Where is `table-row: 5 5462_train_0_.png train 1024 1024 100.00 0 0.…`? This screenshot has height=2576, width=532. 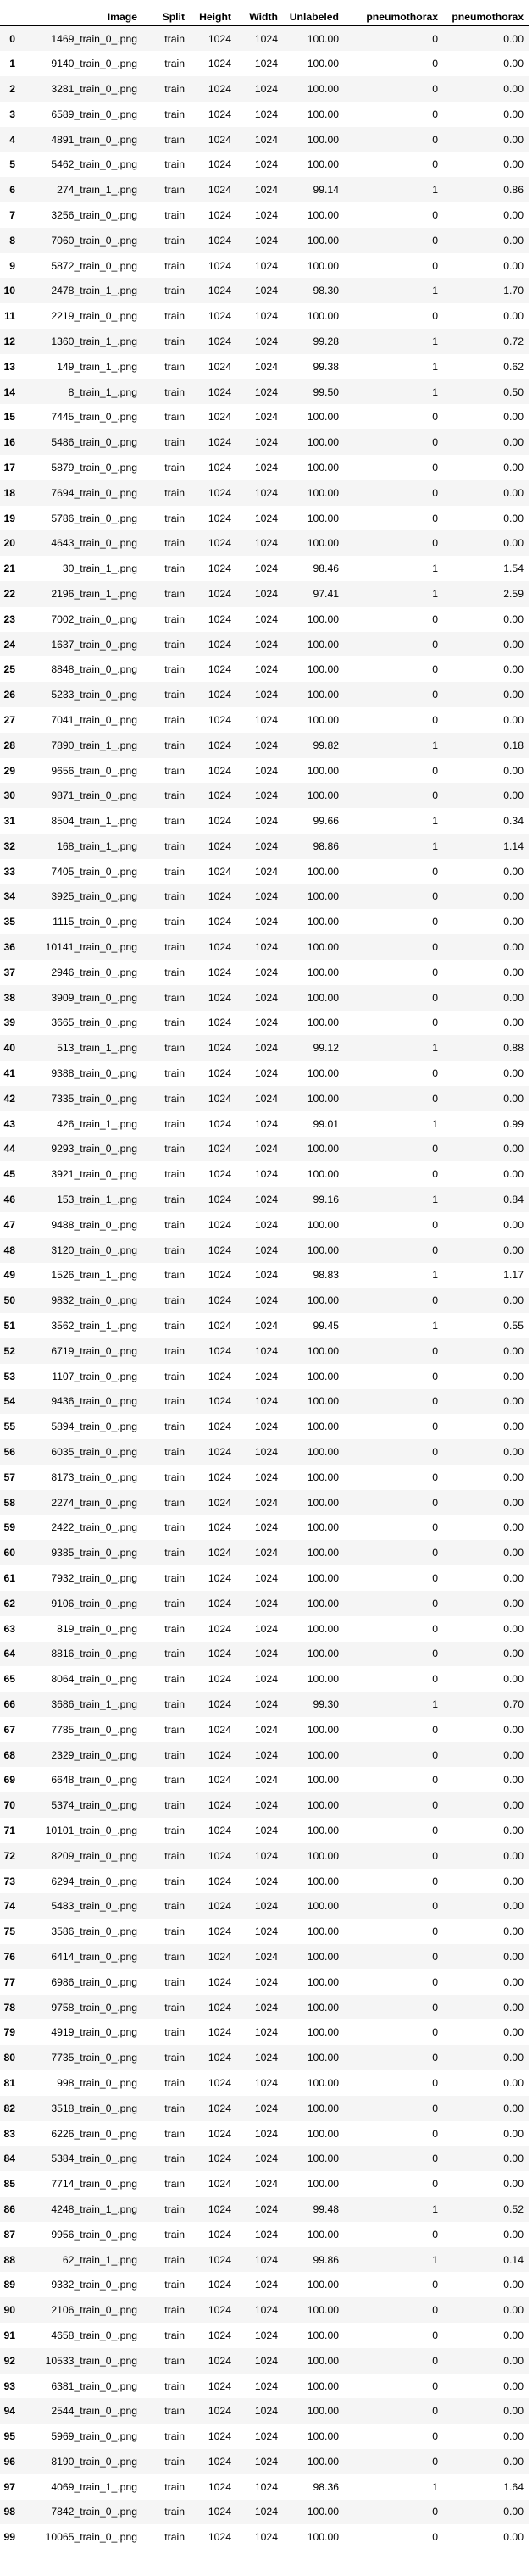
table-row: 5 5462_train_0_.png train 1024 1024 100.00 0 0.… is located at coordinates (264, 164).